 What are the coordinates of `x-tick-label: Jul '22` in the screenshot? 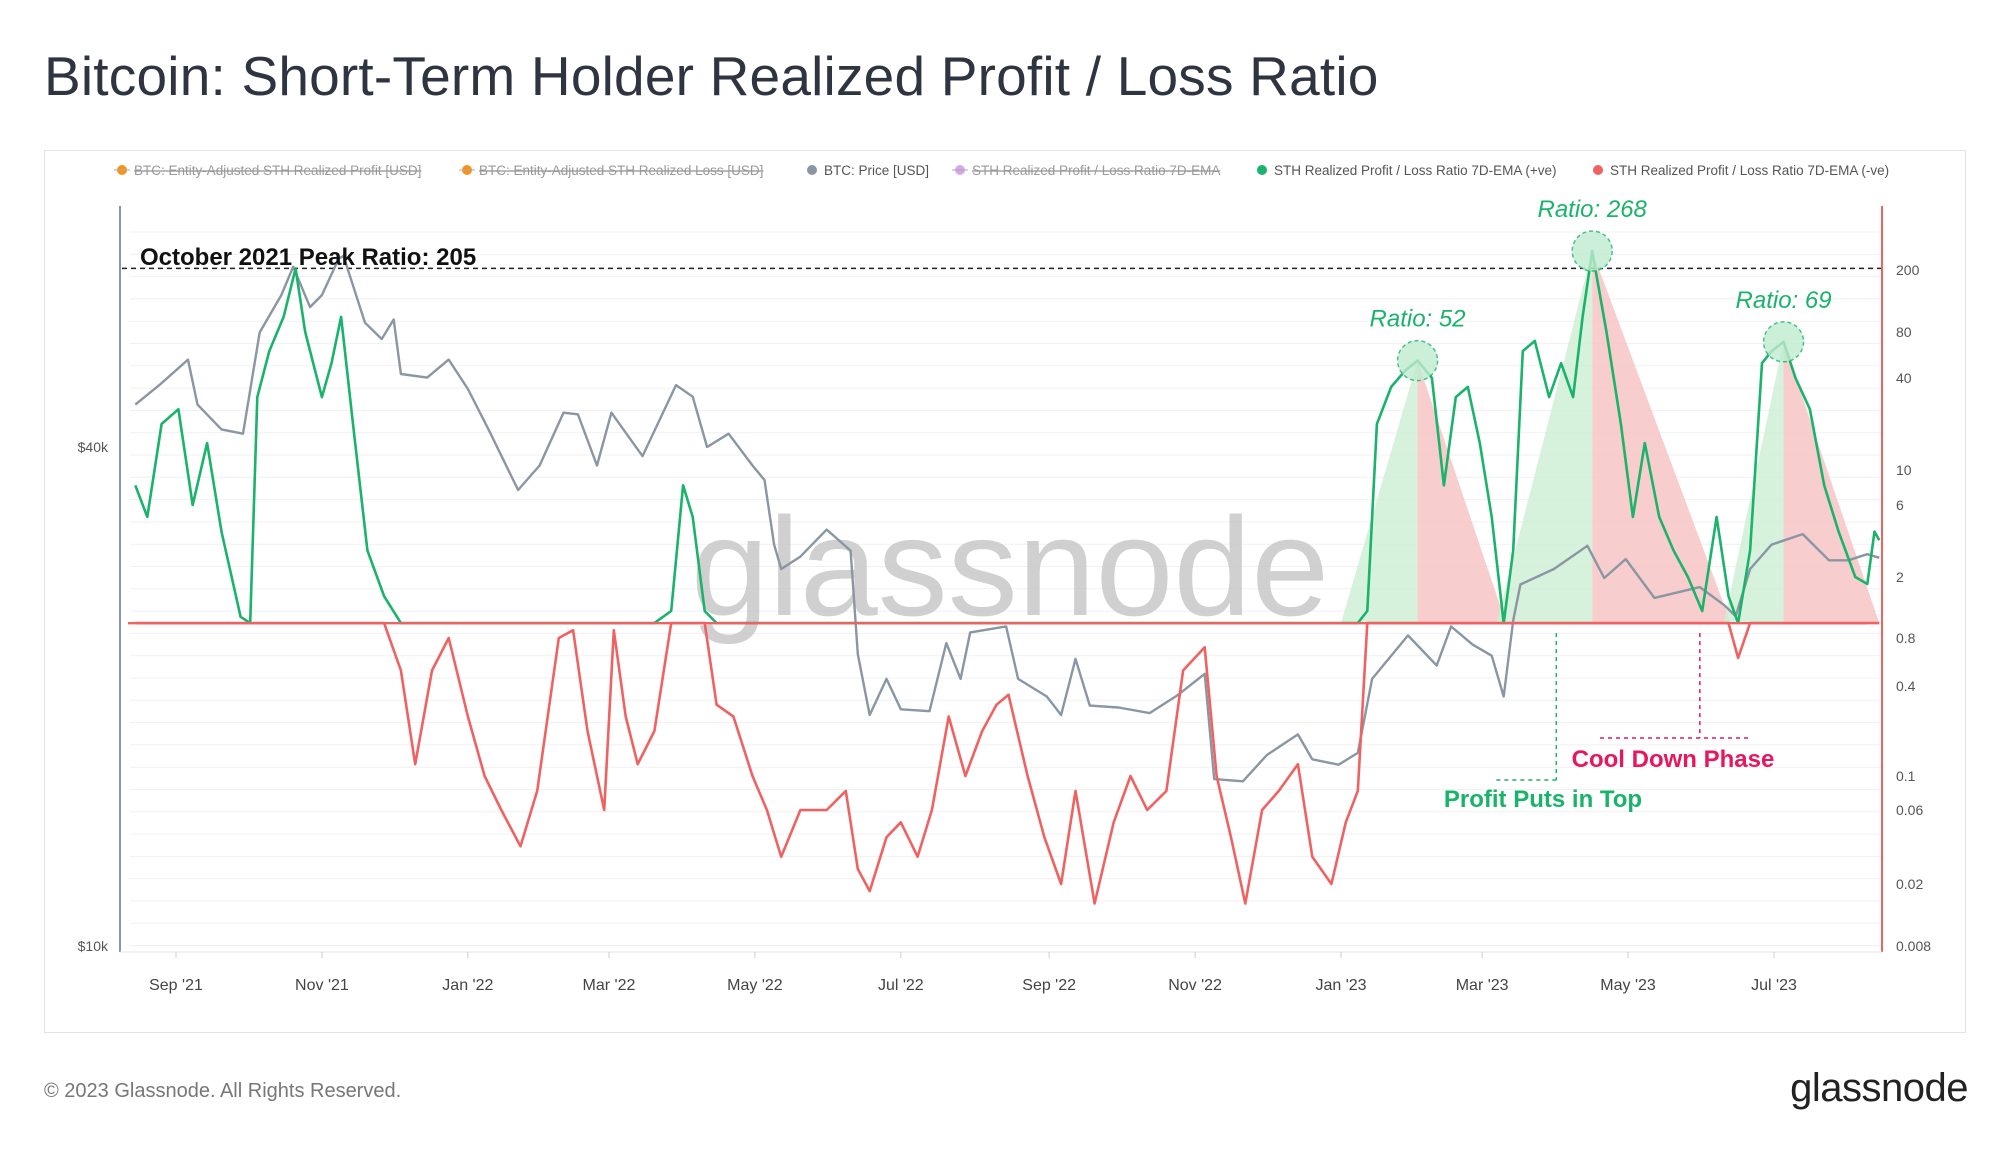 It's located at (901, 985).